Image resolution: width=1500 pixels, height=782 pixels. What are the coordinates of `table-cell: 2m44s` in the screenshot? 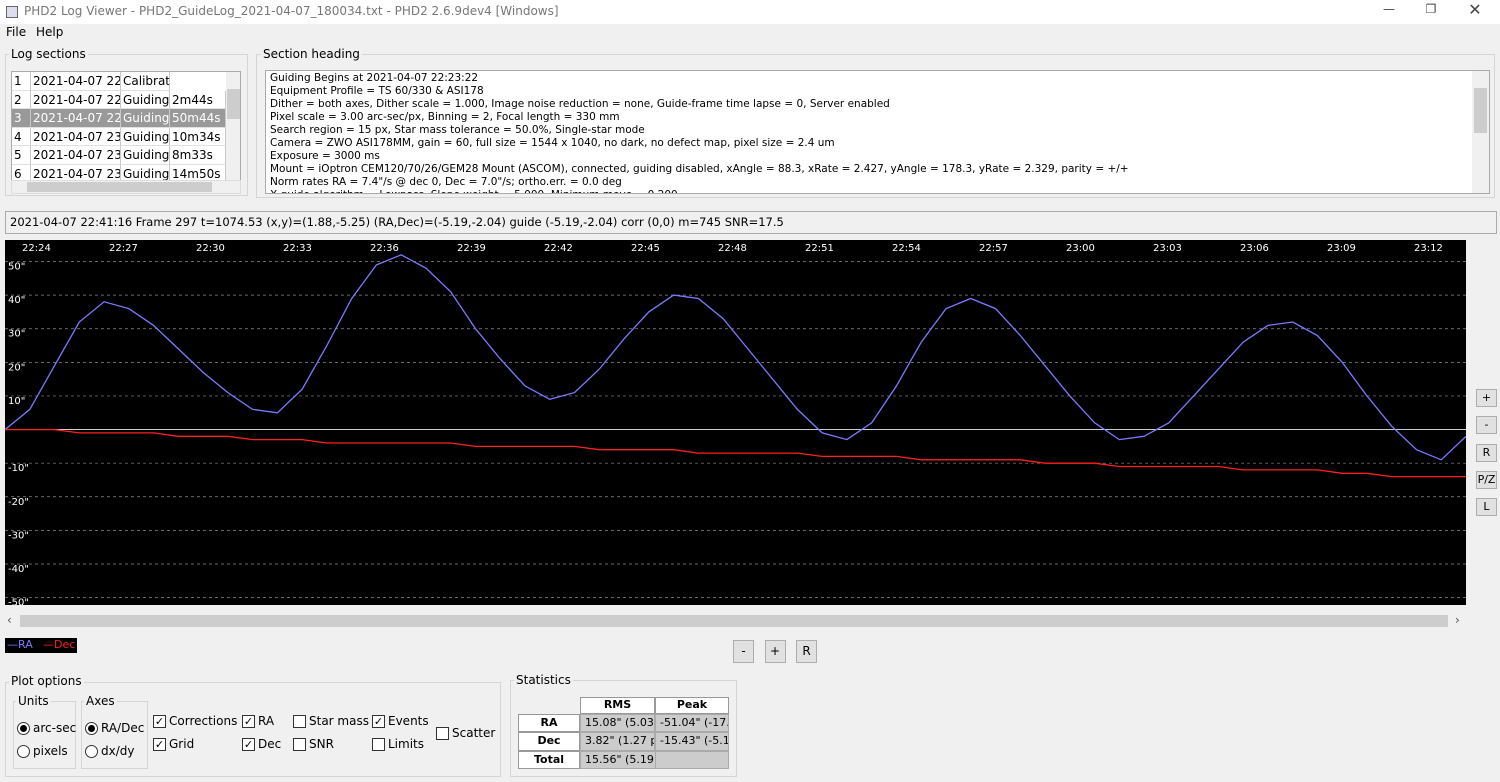 It's located at (198, 99).